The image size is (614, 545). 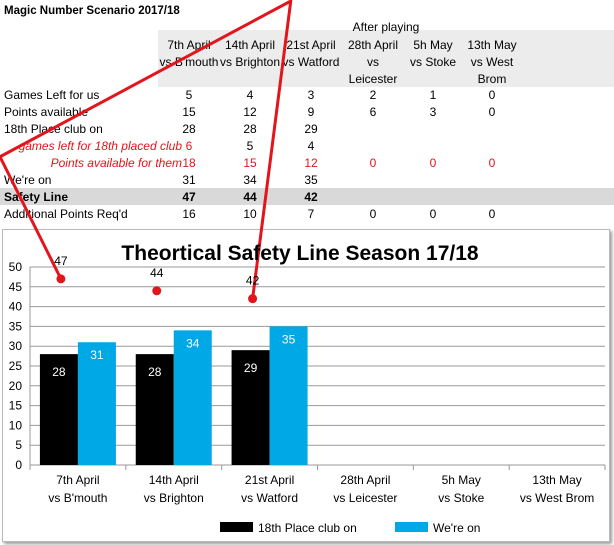 I want to click on table-cell: 16, so click(x=189, y=214).